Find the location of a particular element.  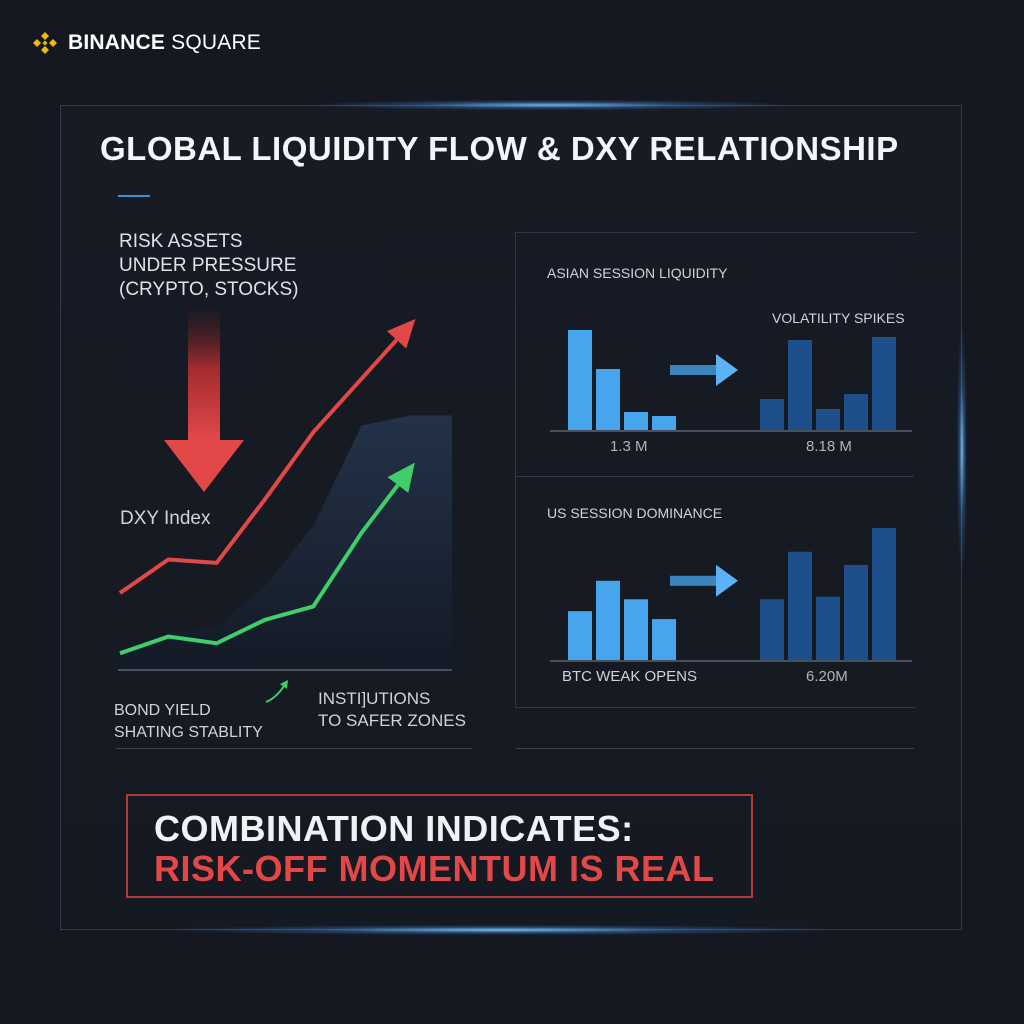

bond-yield-series-line is located at coordinates (259, 569).